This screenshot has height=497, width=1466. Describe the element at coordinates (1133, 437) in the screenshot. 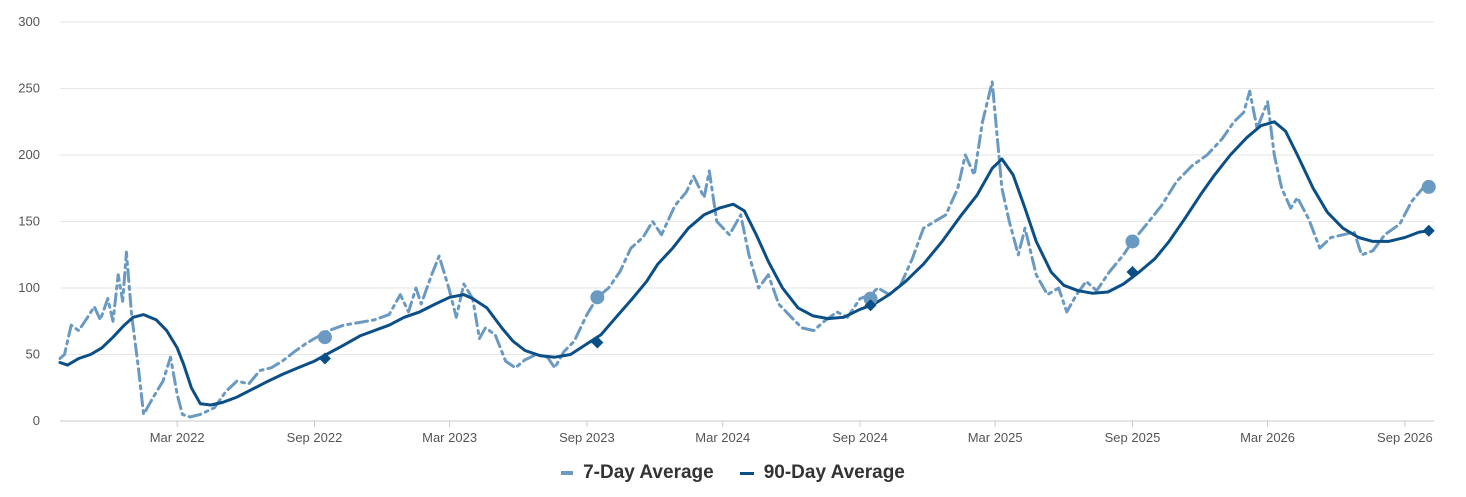

I see `x-tick-label: Sep 2025` at that location.